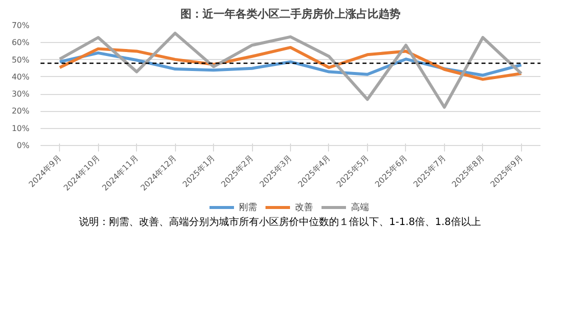 The height and width of the screenshot is (320, 568). Describe the element at coordinates (290, 14) in the screenshot. I see `chart-title: 图：近一年各类小区二手房房价上涨占比趋势` at that location.